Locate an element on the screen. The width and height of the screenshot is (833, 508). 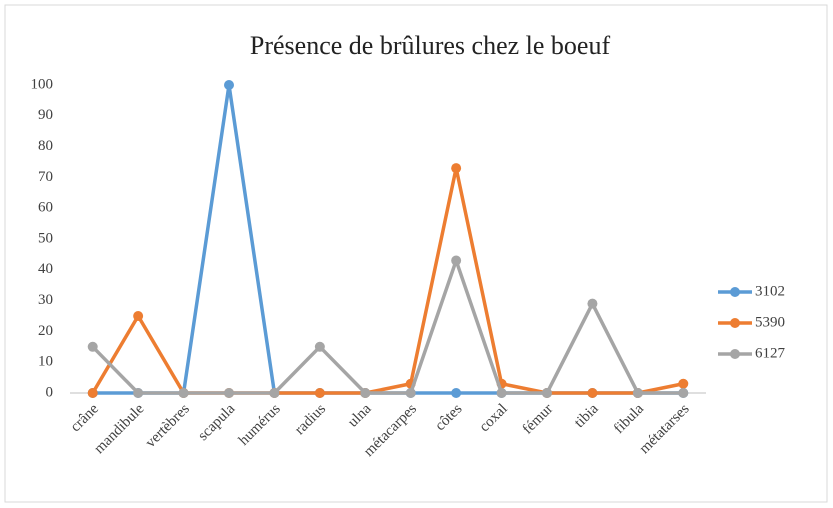
y-tick-label: 80 is located at coordinates (45, 146).